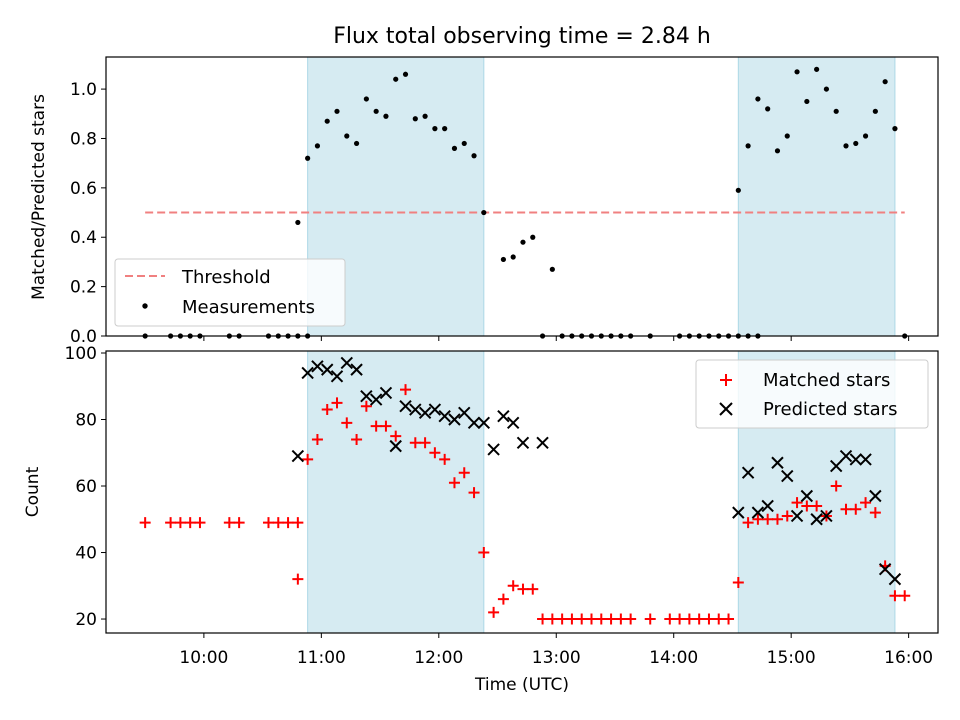  What do you see at coordinates (556, 338) in the screenshot?
I see `top-x-ticks` at bounding box center [556, 338].